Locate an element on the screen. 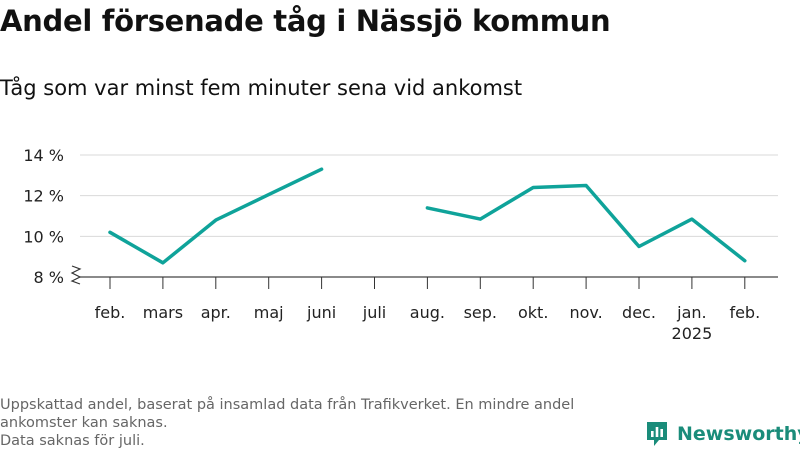 The image size is (800, 450). brand-name: Newsworthy is located at coordinates (738, 434).